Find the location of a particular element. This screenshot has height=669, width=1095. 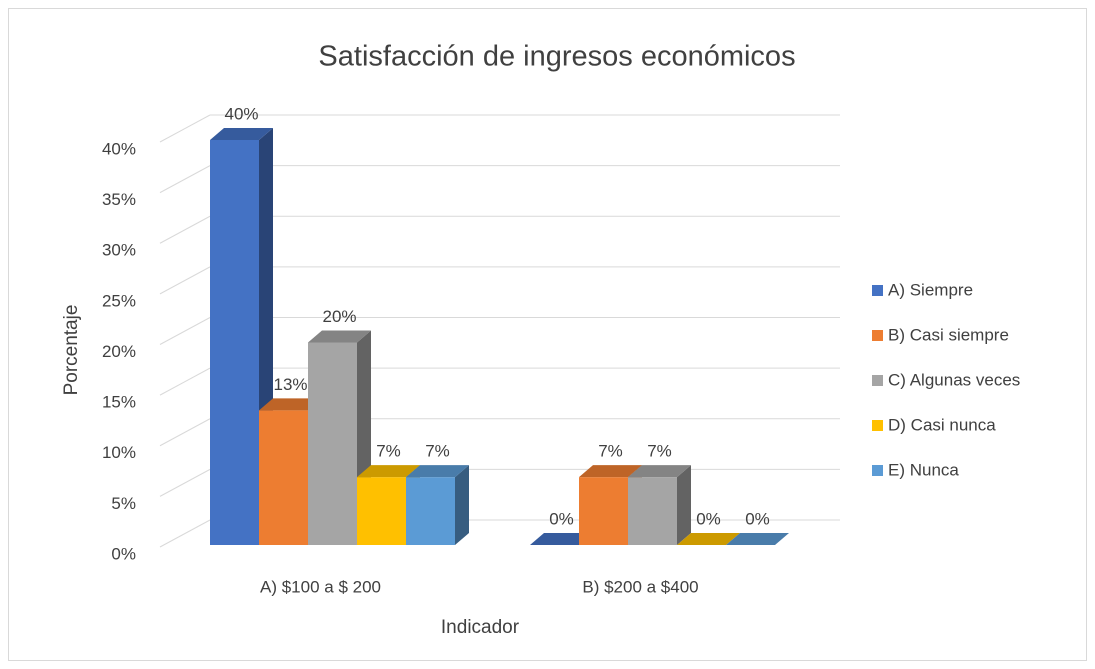

legend-label: A) Siempre is located at coordinates (930, 289).